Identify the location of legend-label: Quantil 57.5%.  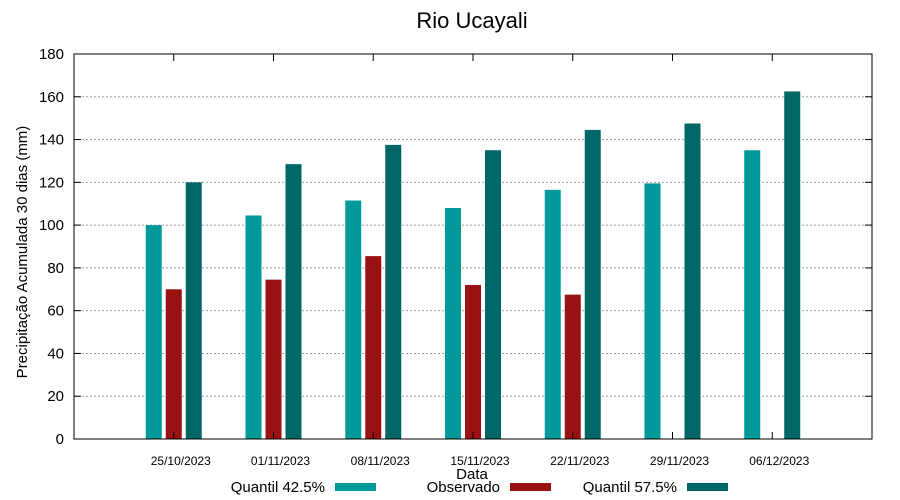
(630, 487).